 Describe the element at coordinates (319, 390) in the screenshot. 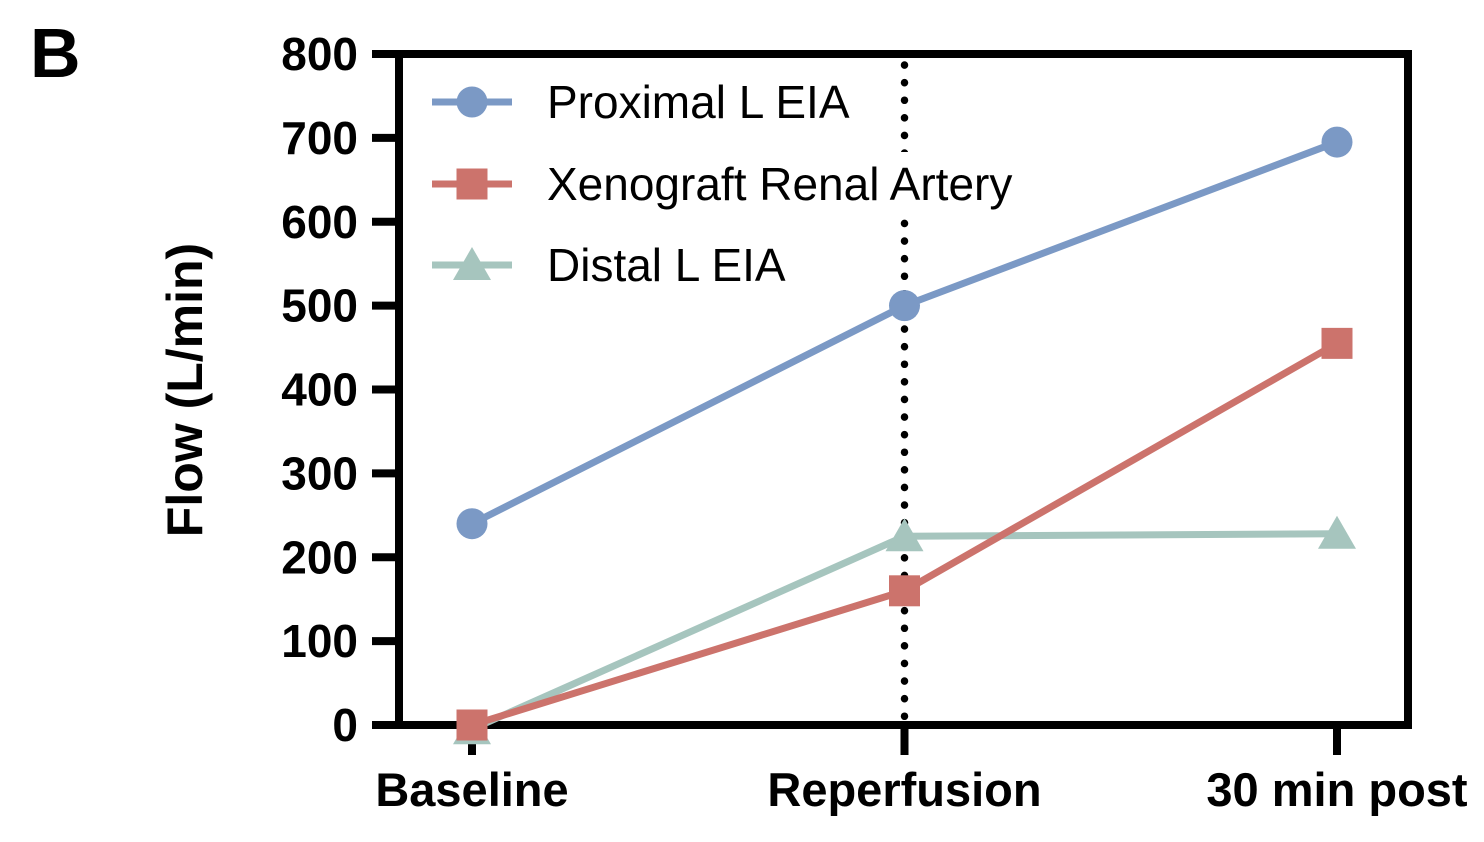

I see `y-tick-label-400: 400` at that location.